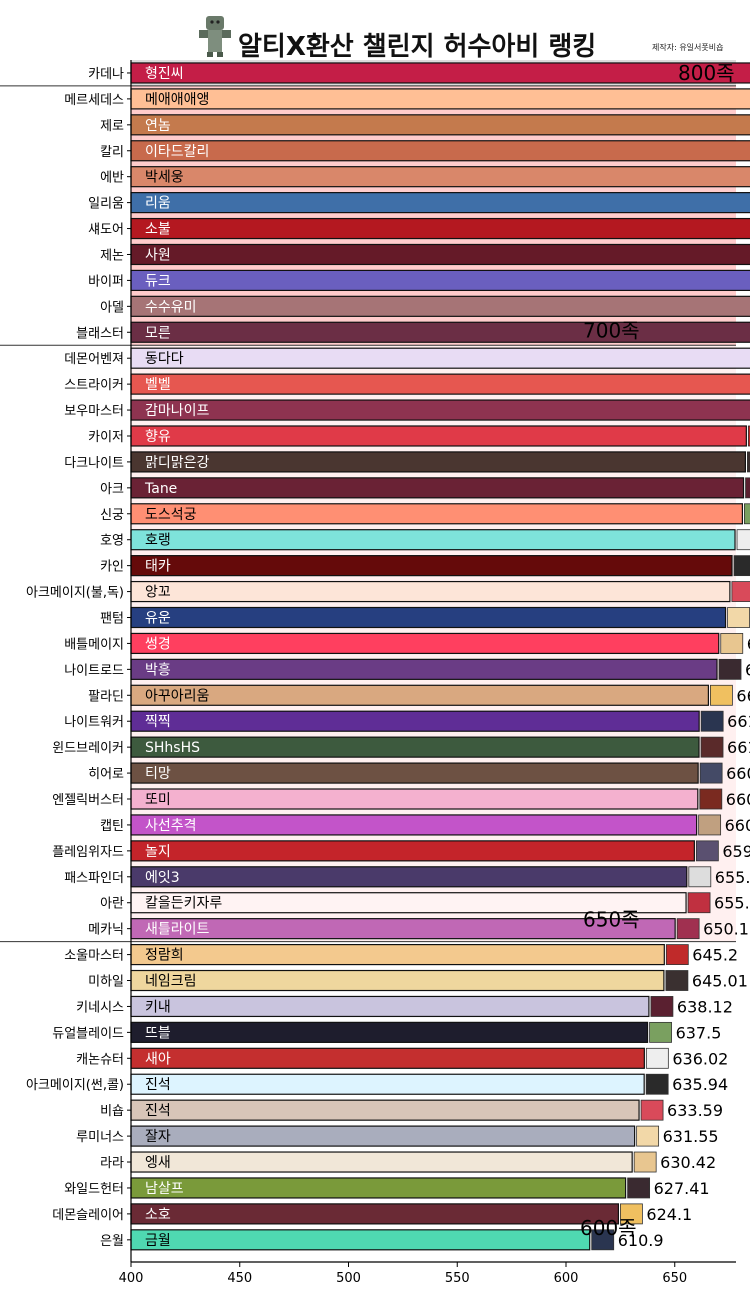  I want to click on bar-name-label: 새아, so click(158, 1059).